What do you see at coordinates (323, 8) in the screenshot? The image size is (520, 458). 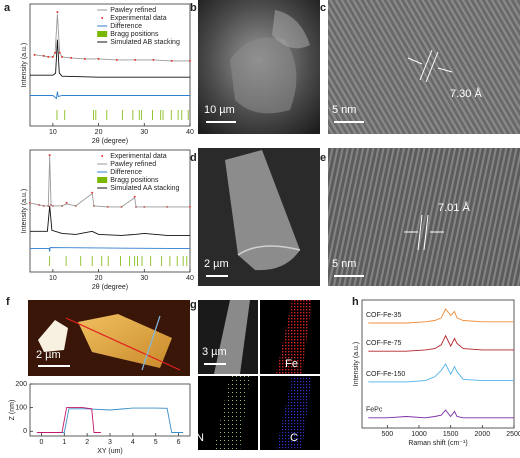 I see `panel-label: c` at bounding box center [323, 8].